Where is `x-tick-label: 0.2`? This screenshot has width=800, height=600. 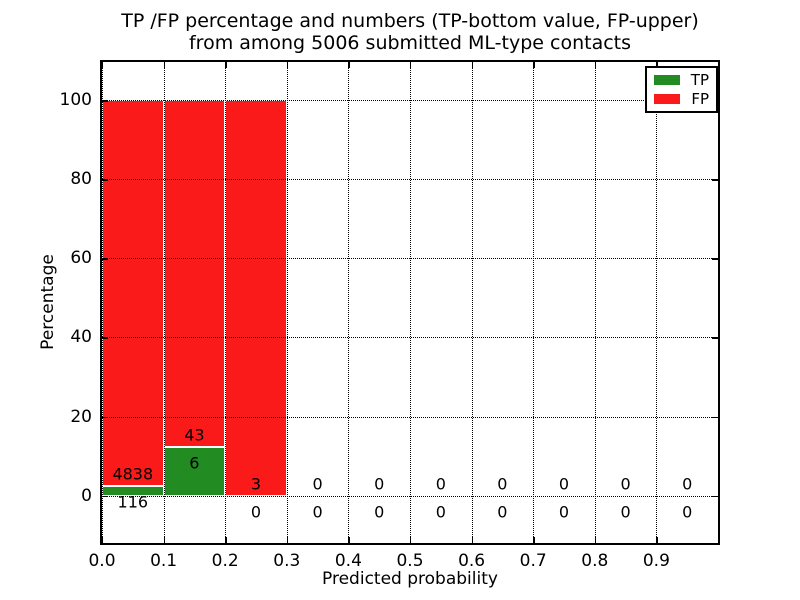
x-tick-label: 0.2 is located at coordinates (225, 561).